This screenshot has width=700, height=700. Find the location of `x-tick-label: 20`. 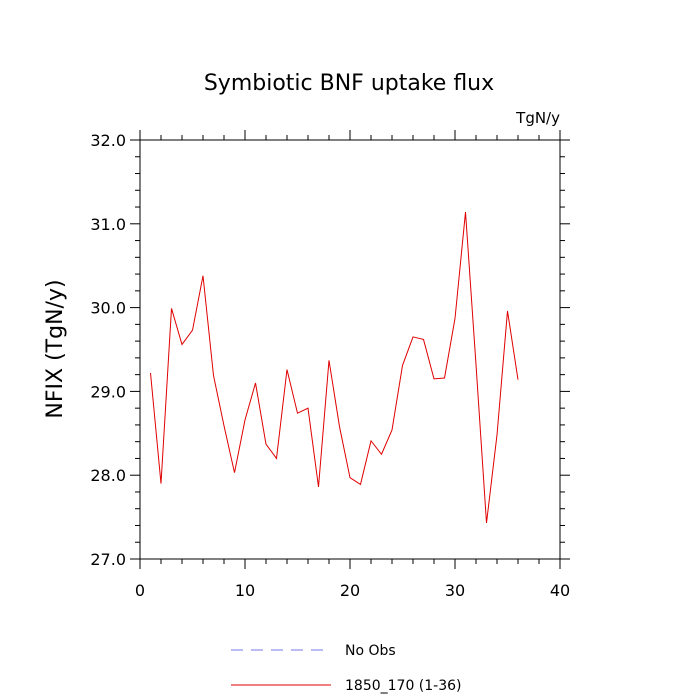

x-tick-label: 20 is located at coordinates (350, 590).